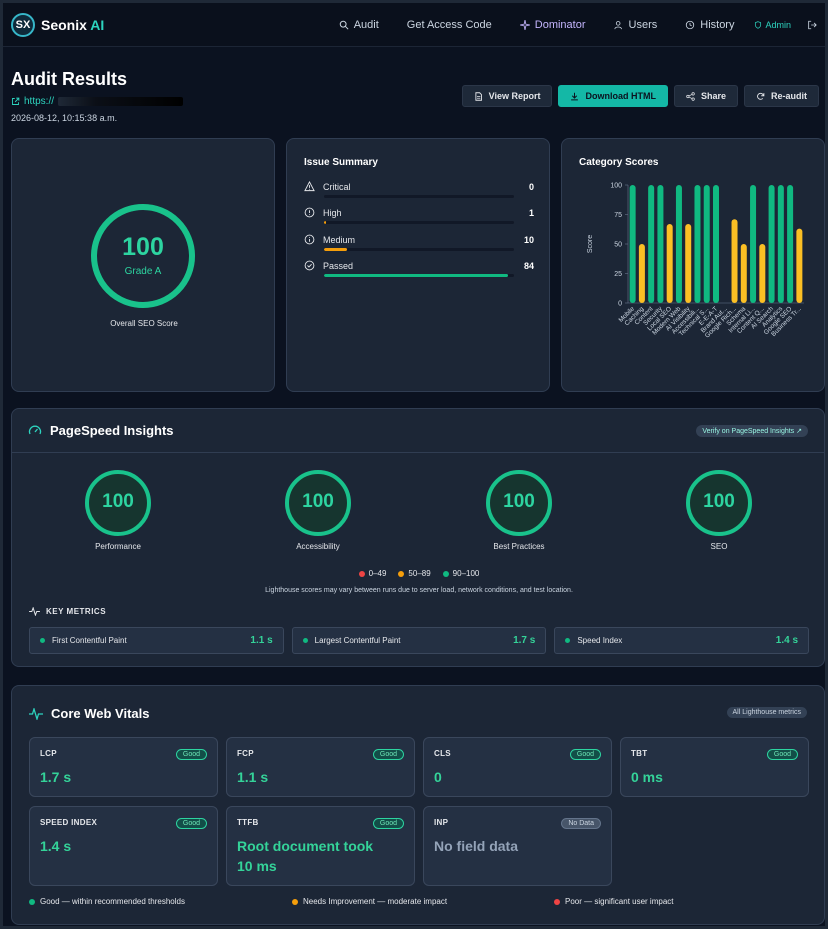 Image resolution: width=828 pixels, height=929 pixels. What do you see at coordinates (449, 24) in the screenshot?
I see `nav-get-access-code: Get Access Code` at bounding box center [449, 24].